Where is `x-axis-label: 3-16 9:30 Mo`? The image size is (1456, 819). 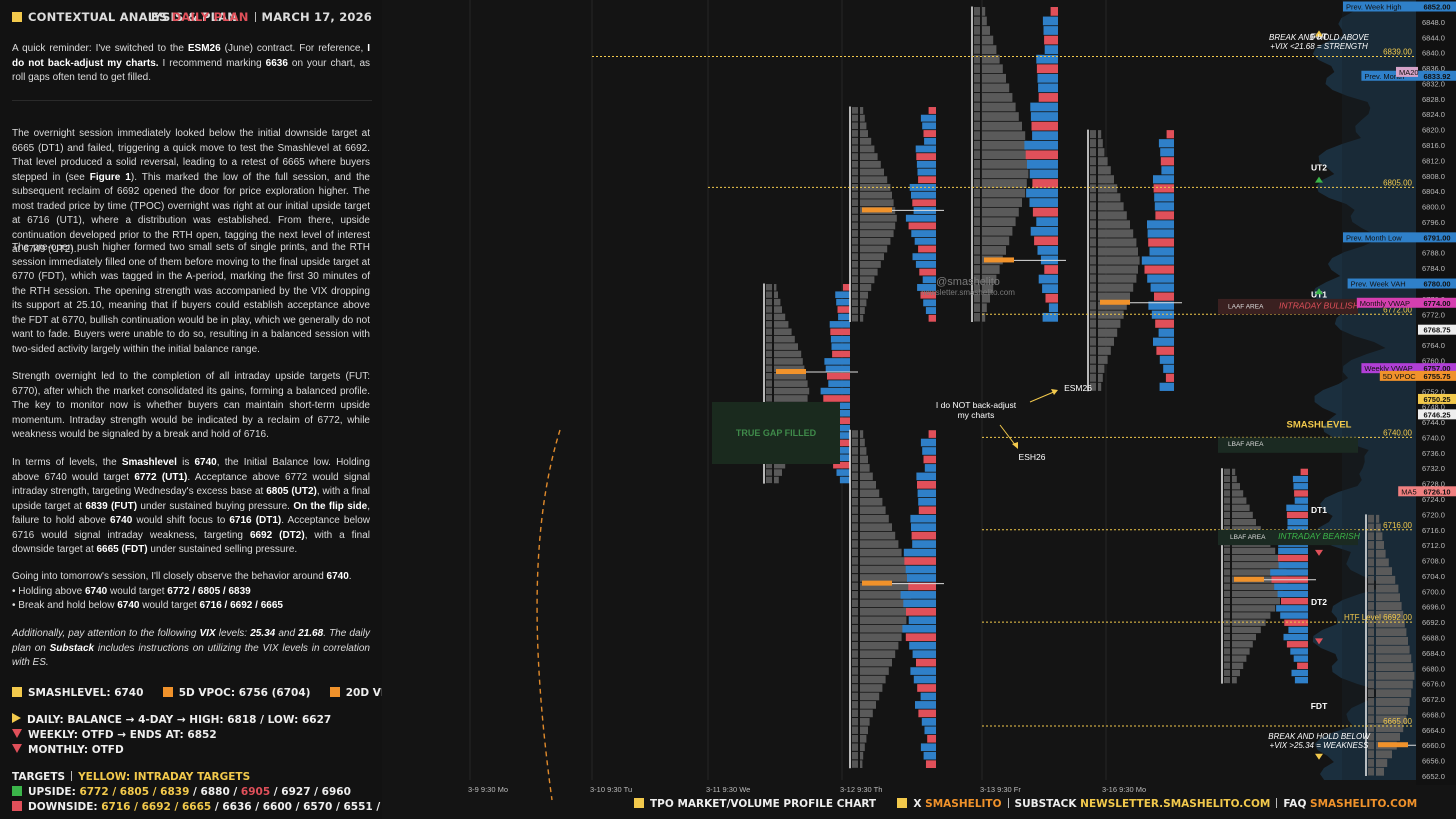 x-axis-label: 3-16 9:30 Mo is located at coordinates (1124, 789).